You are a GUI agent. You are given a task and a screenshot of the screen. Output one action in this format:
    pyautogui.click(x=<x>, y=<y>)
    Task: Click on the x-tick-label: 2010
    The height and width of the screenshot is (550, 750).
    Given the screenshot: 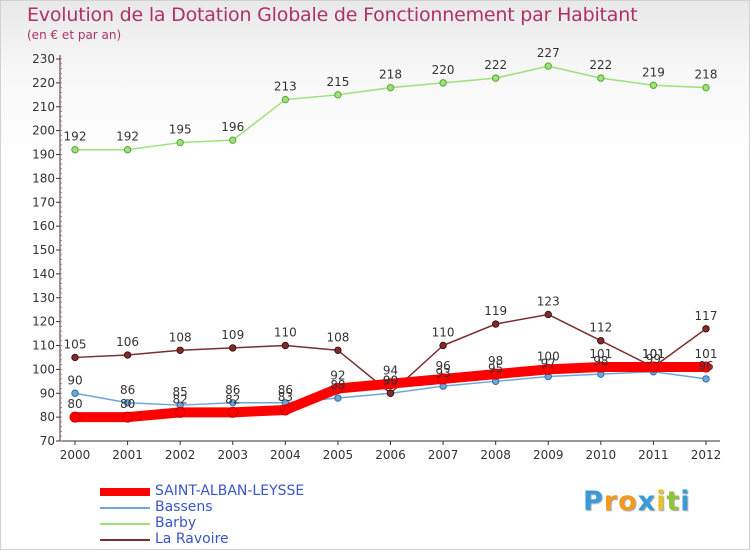 What is the action you would take?
    pyautogui.click(x=601, y=455)
    